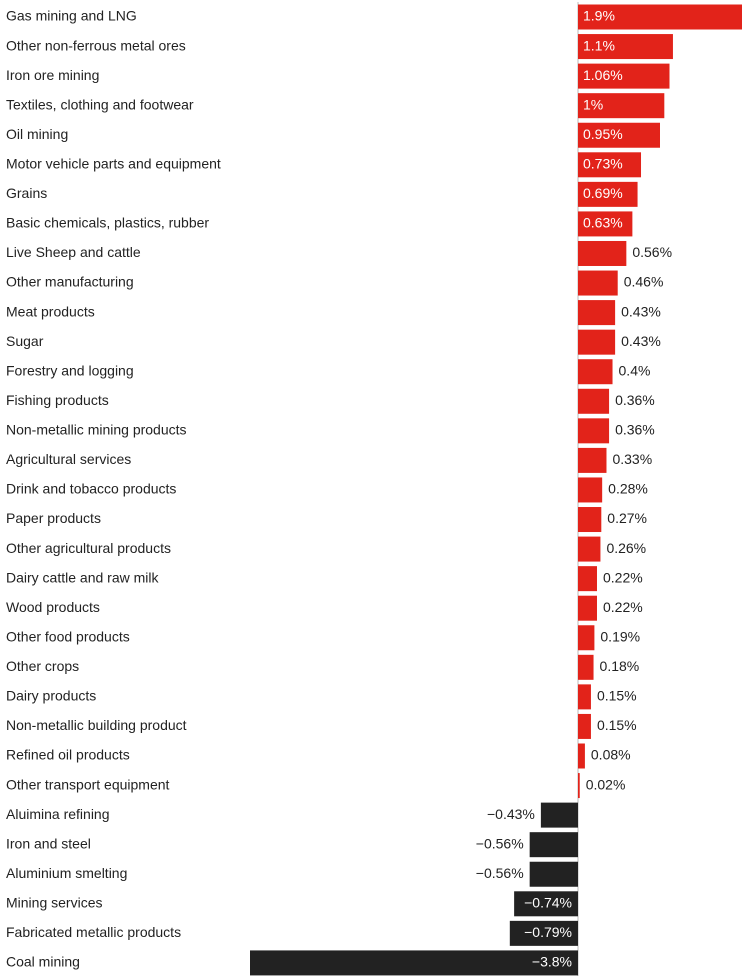 The height and width of the screenshot is (978, 754). Describe the element at coordinates (100, 104) in the screenshot. I see `category-label: Textiles, clothing and footwear` at that location.